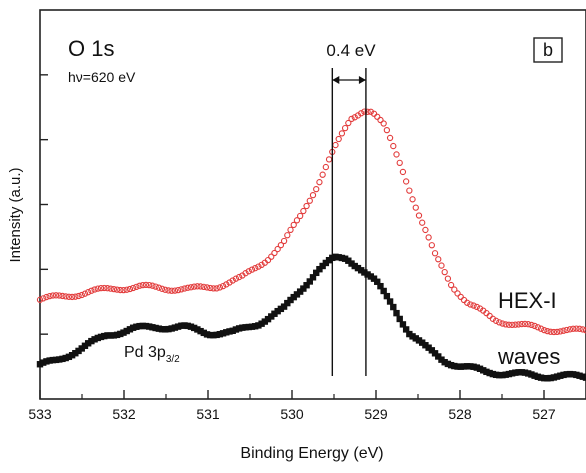 The height and width of the screenshot is (473, 586). Describe the element at coordinates (208, 414) in the screenshot. I see `x-tick-label: 531` at that location.